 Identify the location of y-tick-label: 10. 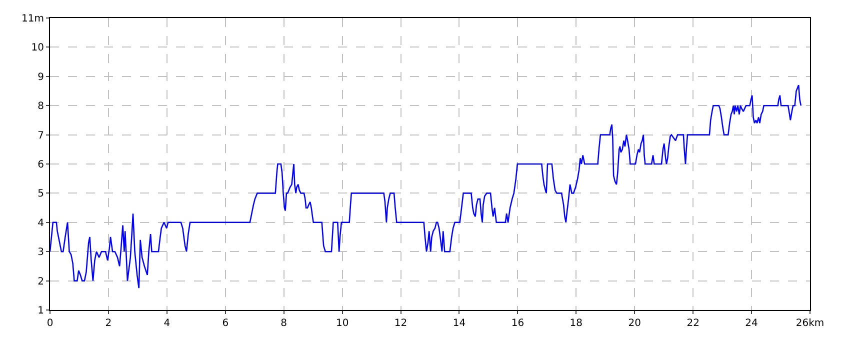
(37, 48).